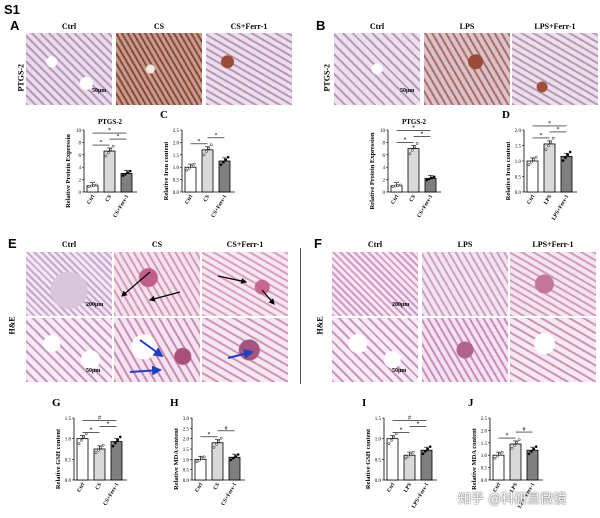  I want to click on h-category-label-2: CS+Ferr-1, so click(229, 494).